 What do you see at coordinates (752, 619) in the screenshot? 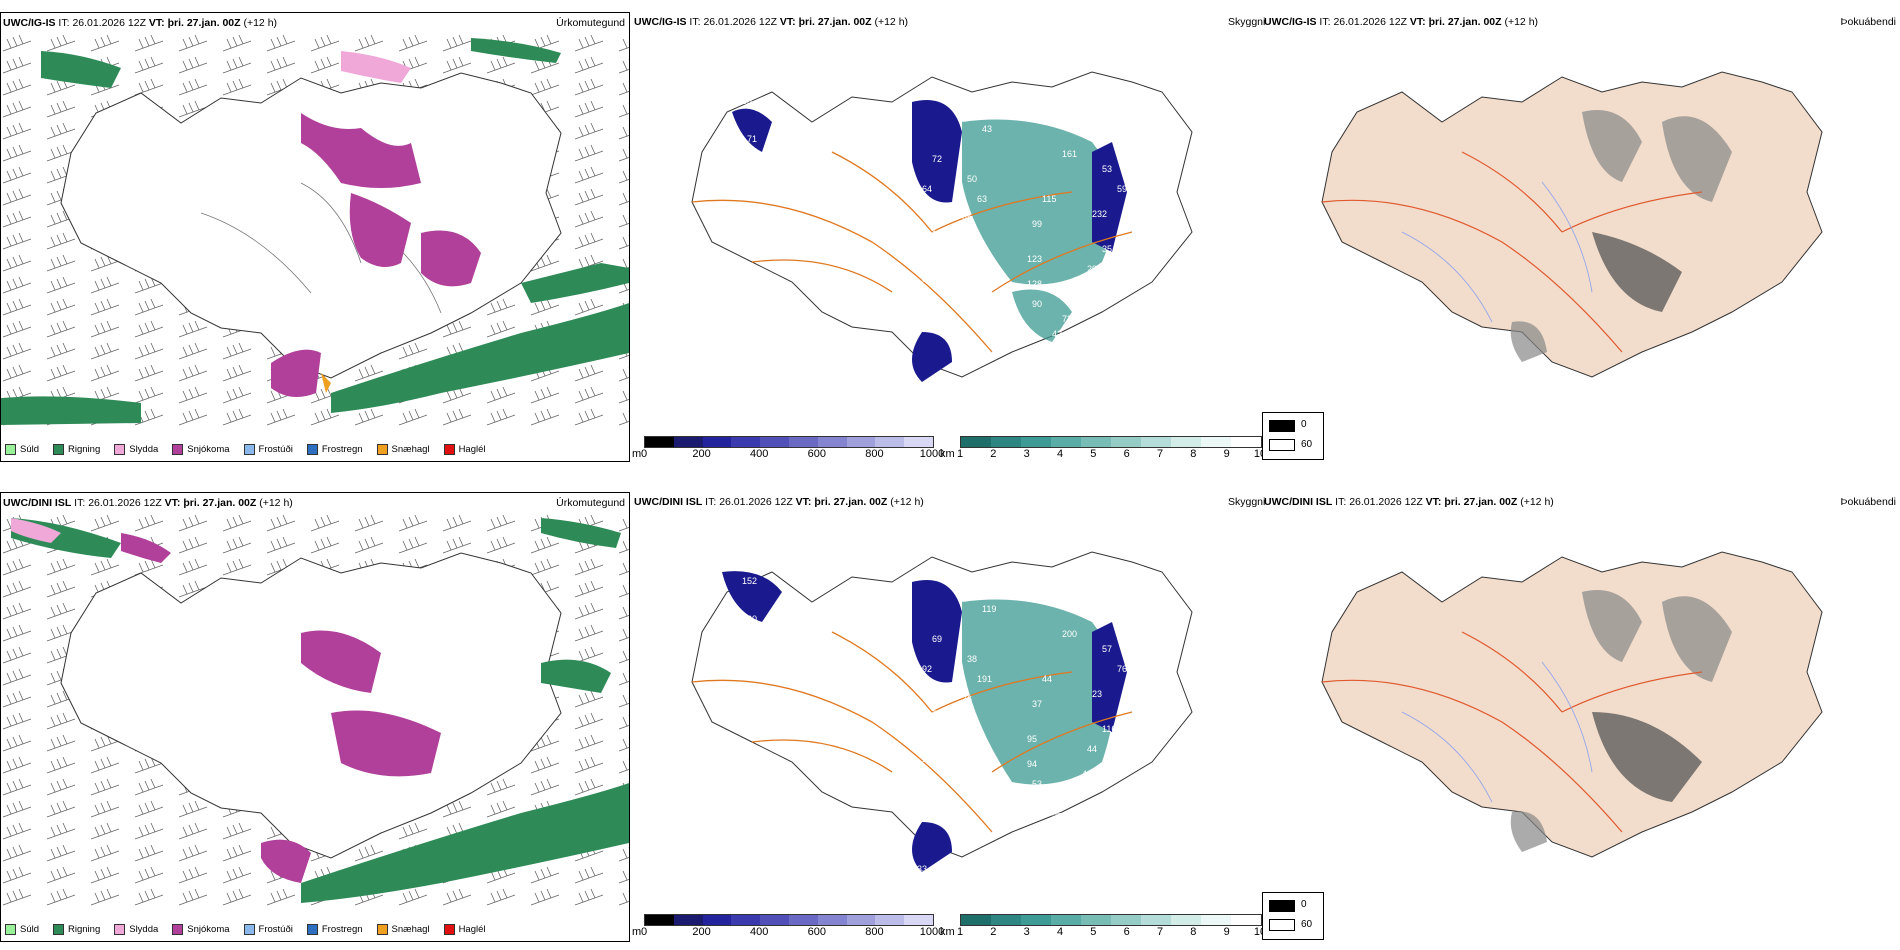
I see `ceiling-value-label: 60` at bounding box center [752, 619].